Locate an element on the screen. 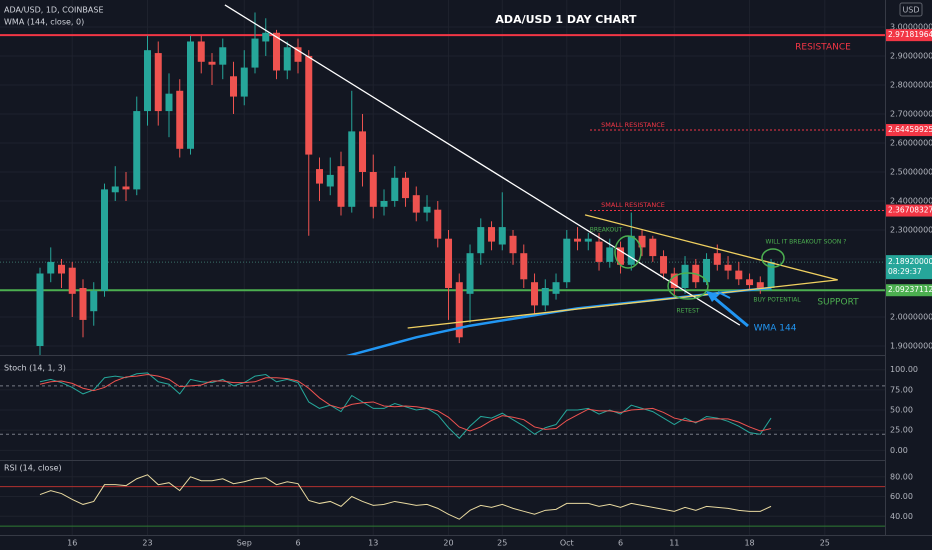 The image size is (932, 550). currency-badge is located at coordinates (911, 9).